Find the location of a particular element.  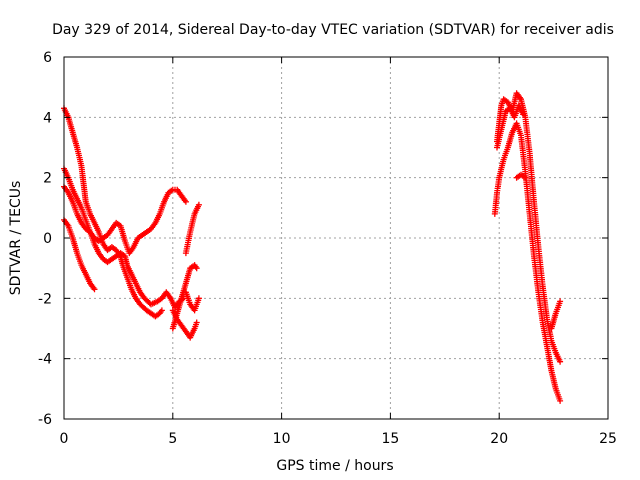

series-track-h is located at coordinates (192, 229).